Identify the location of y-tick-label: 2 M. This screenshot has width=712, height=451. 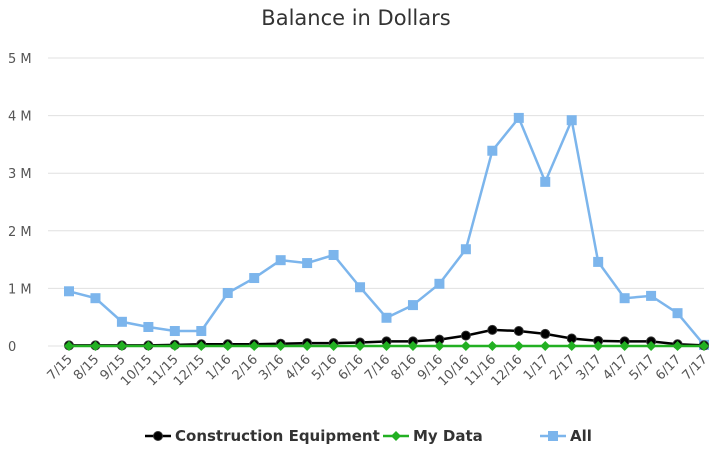
(20, 232).